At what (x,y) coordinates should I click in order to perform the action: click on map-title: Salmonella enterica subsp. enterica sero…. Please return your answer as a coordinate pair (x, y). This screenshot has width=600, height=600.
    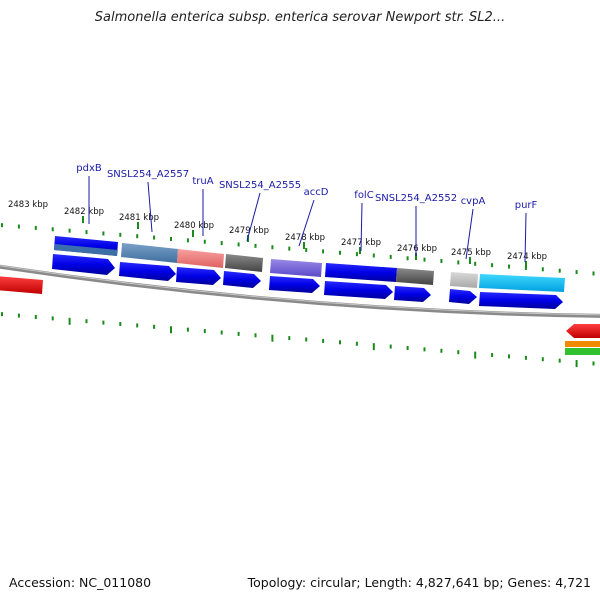
    Looking at the image, I should click on (300, 17).